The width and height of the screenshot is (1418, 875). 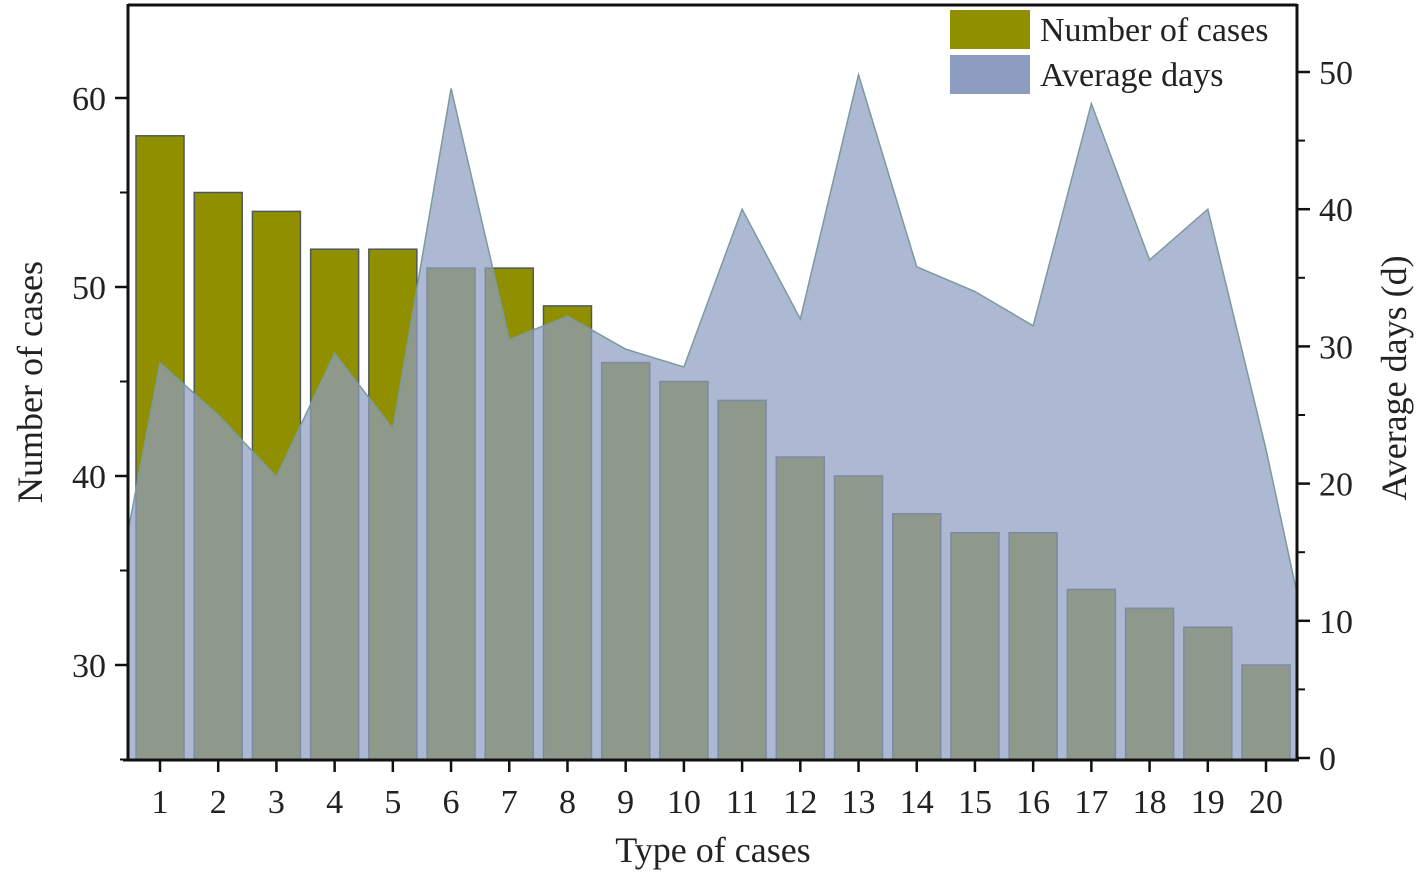 What do you see at coordinates (334, 802) in the screenshot?
I see `x-tick-label: 4` at bounding box center [334, 802].